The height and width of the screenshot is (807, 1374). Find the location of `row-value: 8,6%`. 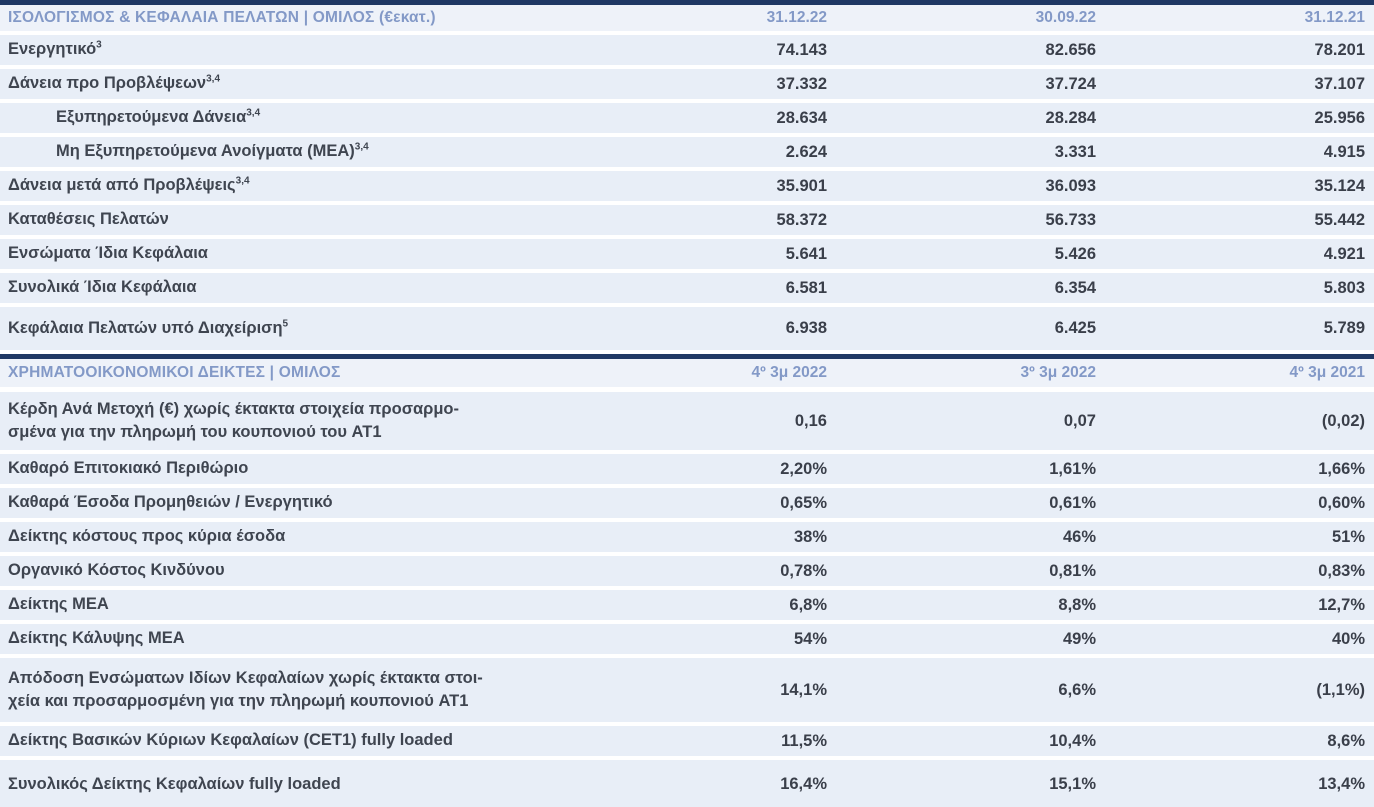

row-value: 8,6% is located at coordinates (1346, 740).